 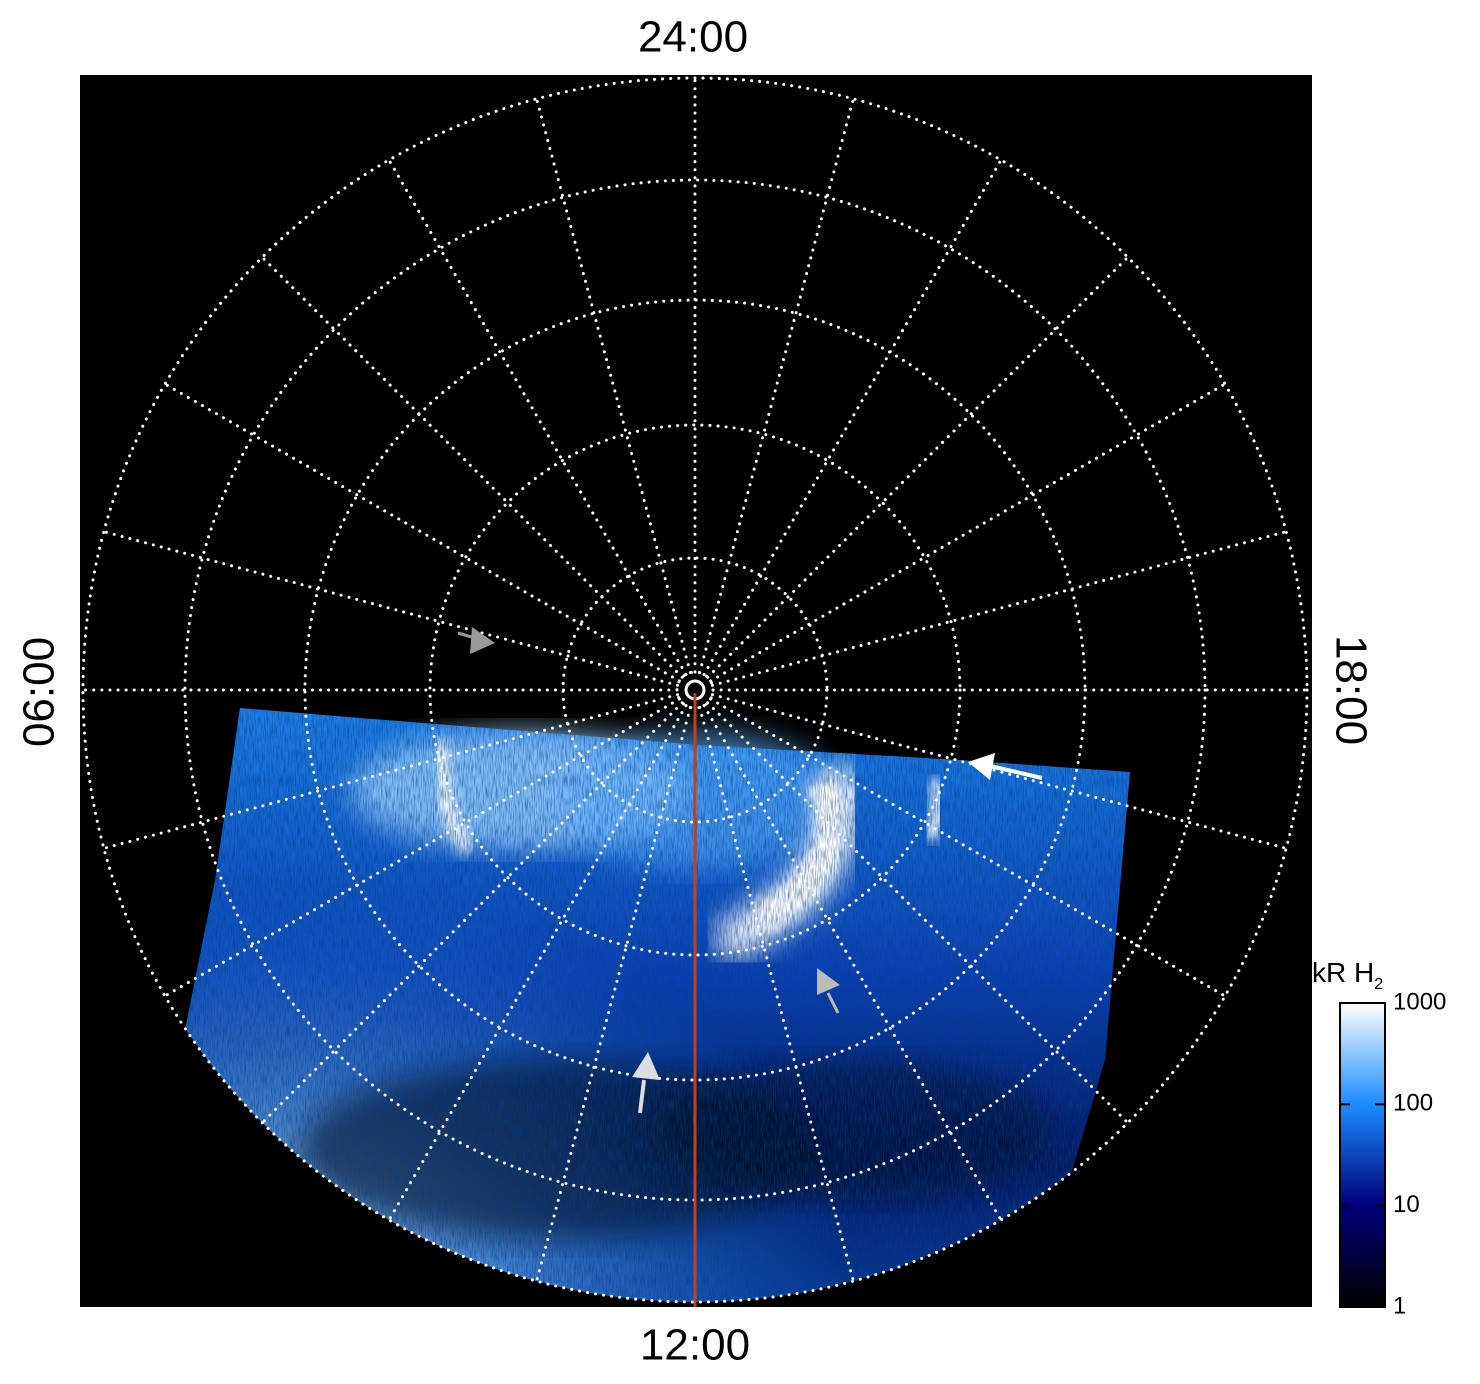 I want to click on colorbar-label-text: kR H, so click(x=1343, y=972).